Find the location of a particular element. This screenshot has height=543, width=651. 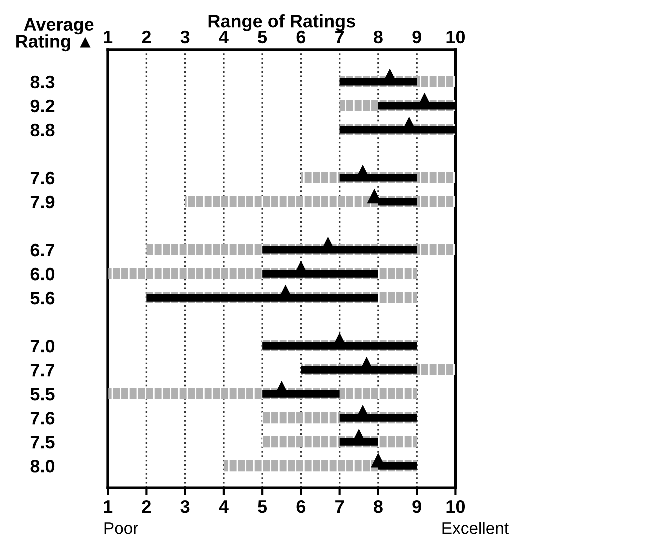

y-tick-label: 9.2 is located at coordinates (42, 106).